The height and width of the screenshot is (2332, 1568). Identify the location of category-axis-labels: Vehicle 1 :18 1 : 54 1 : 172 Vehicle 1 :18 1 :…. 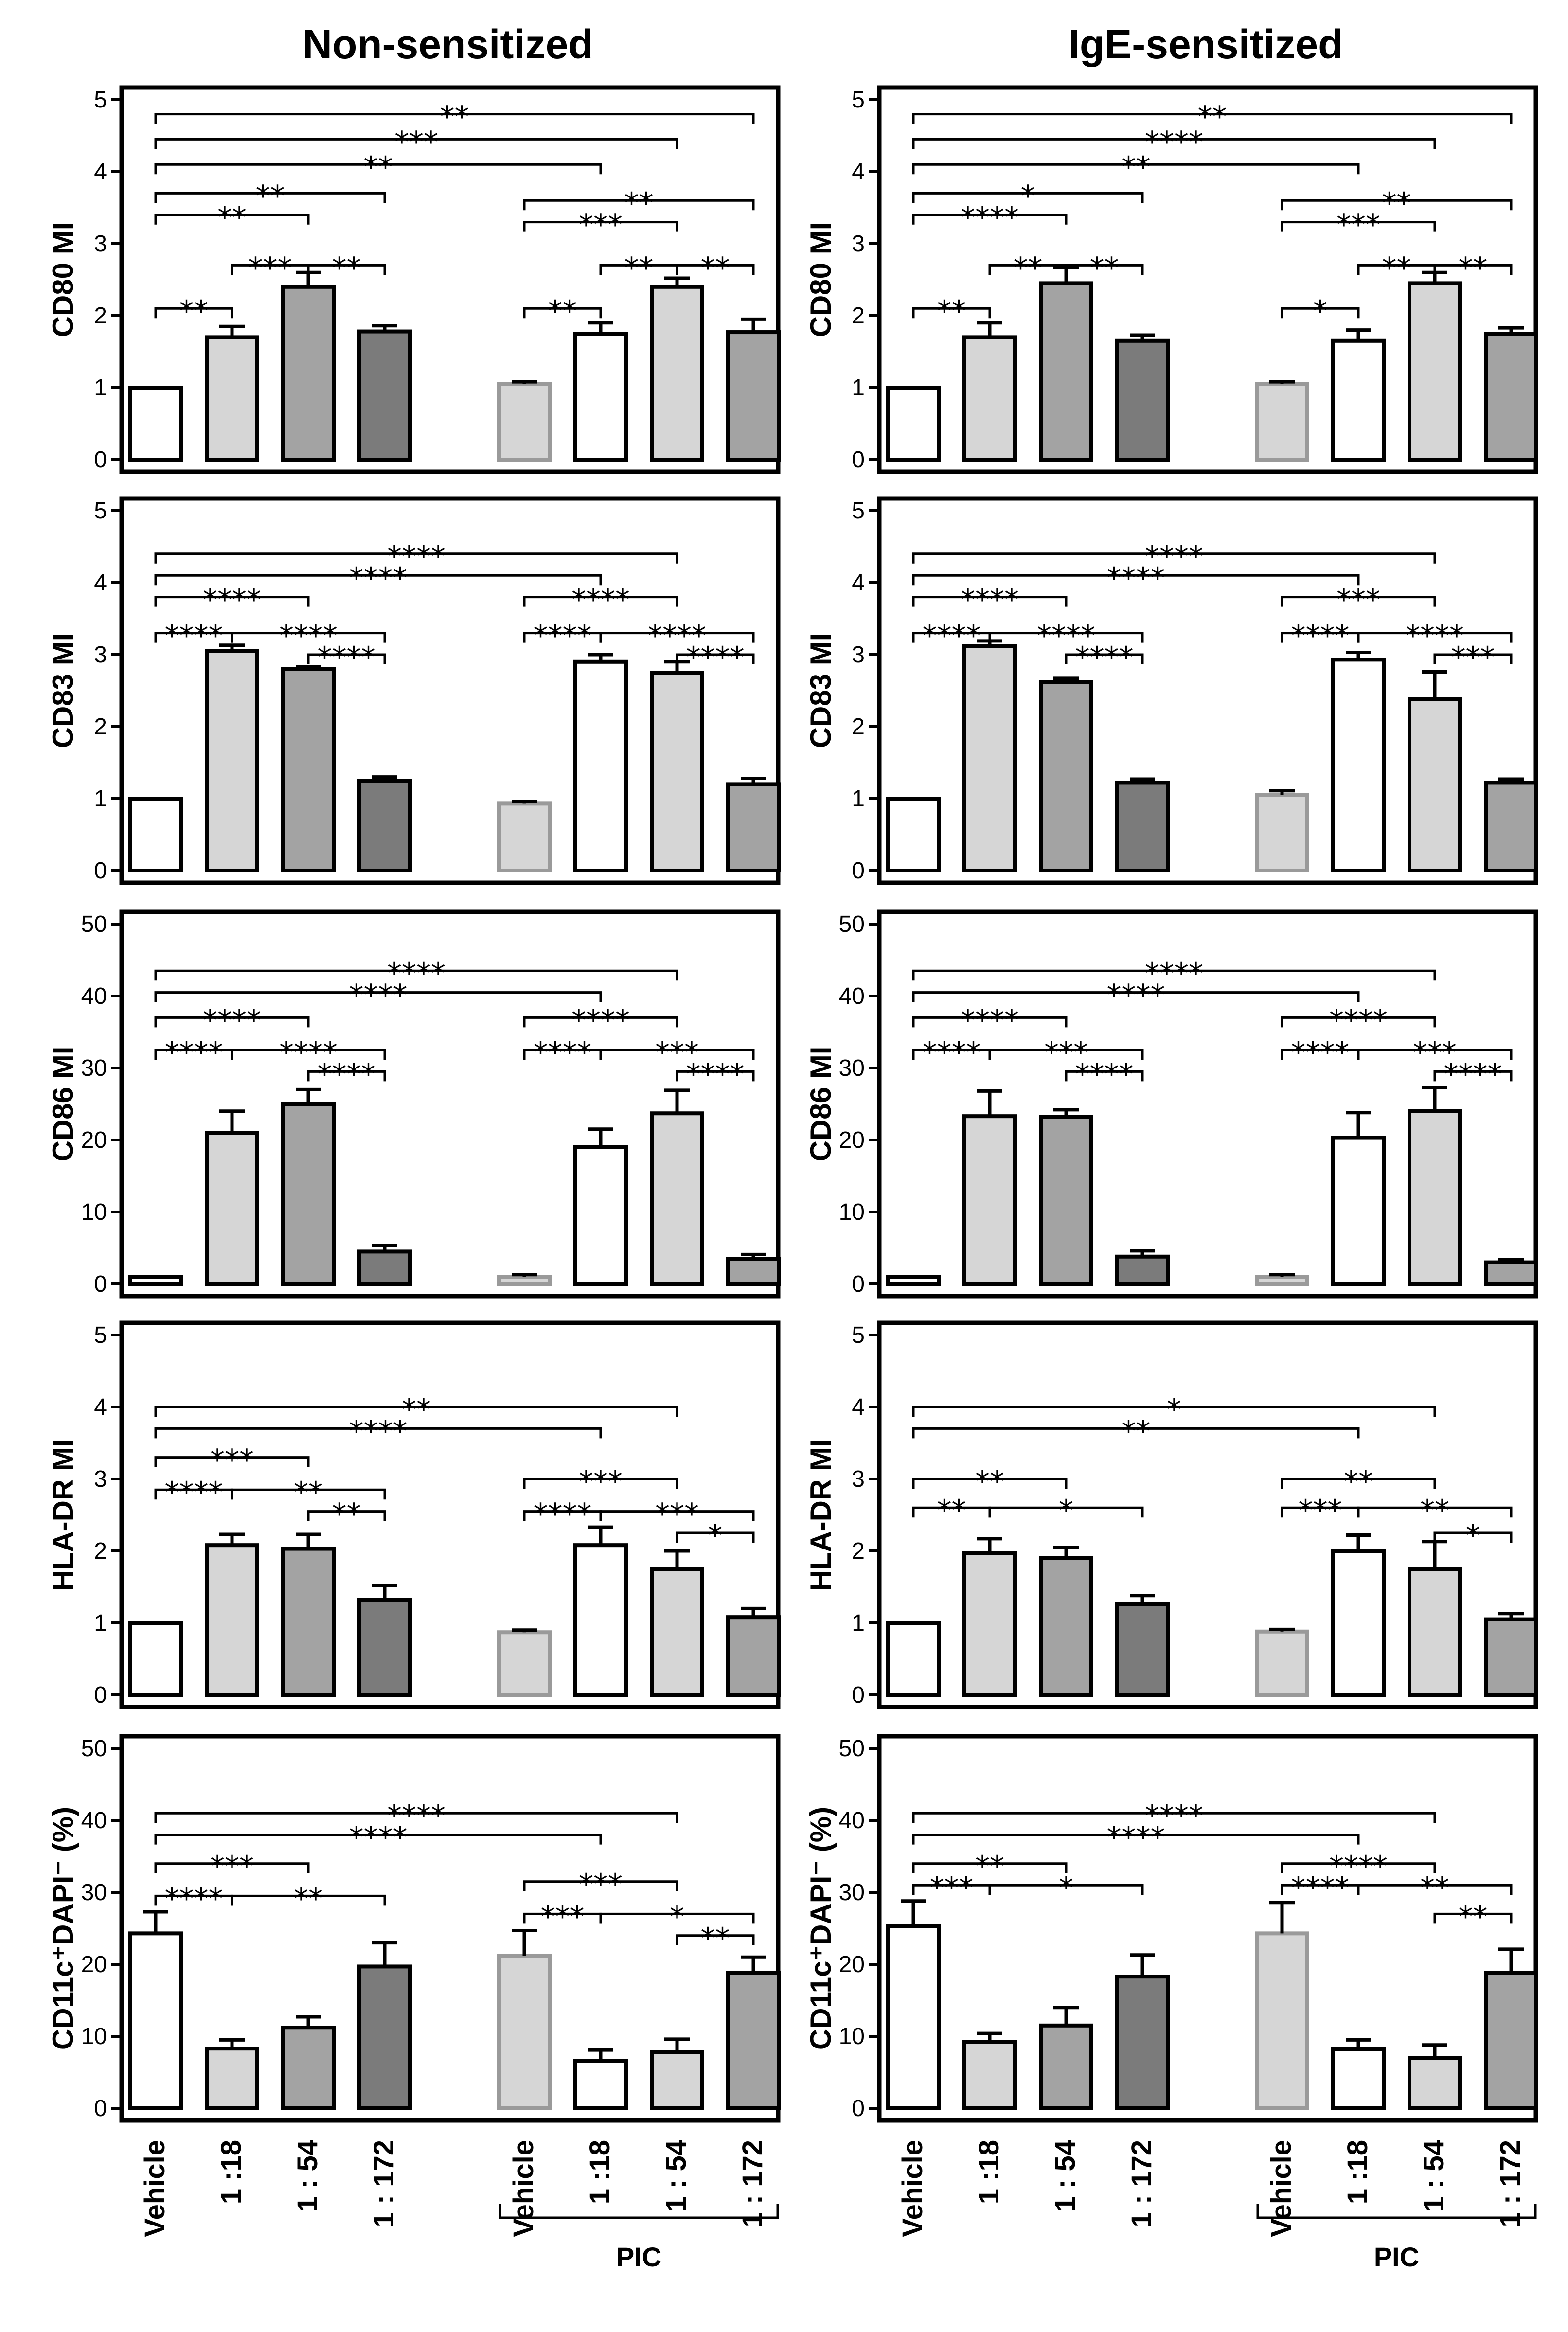
(838, 2206).